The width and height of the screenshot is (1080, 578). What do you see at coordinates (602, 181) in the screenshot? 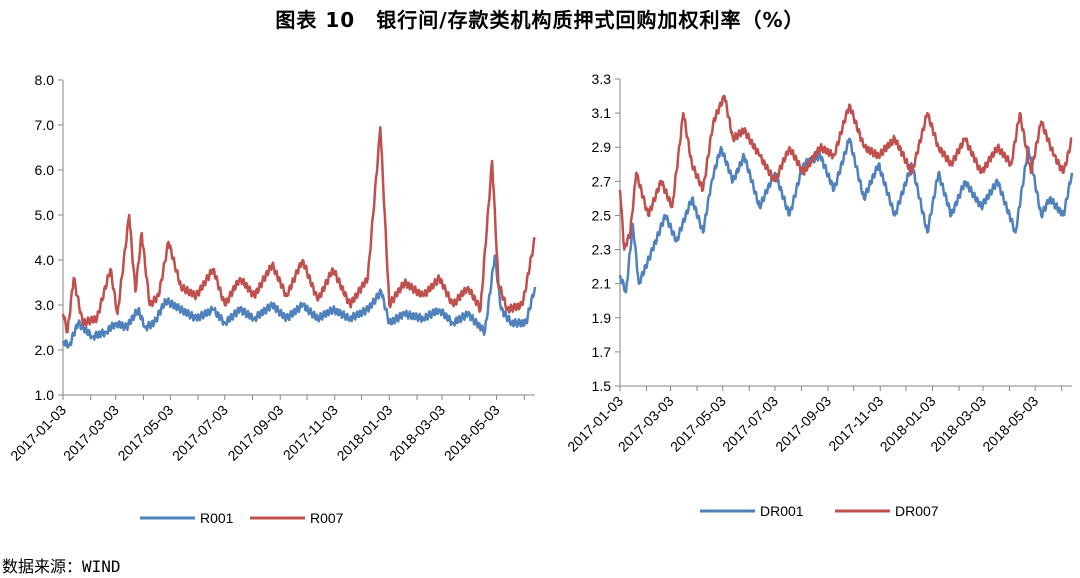
I see `y-tick-label: 2.7` at bounding box center [602, 181].